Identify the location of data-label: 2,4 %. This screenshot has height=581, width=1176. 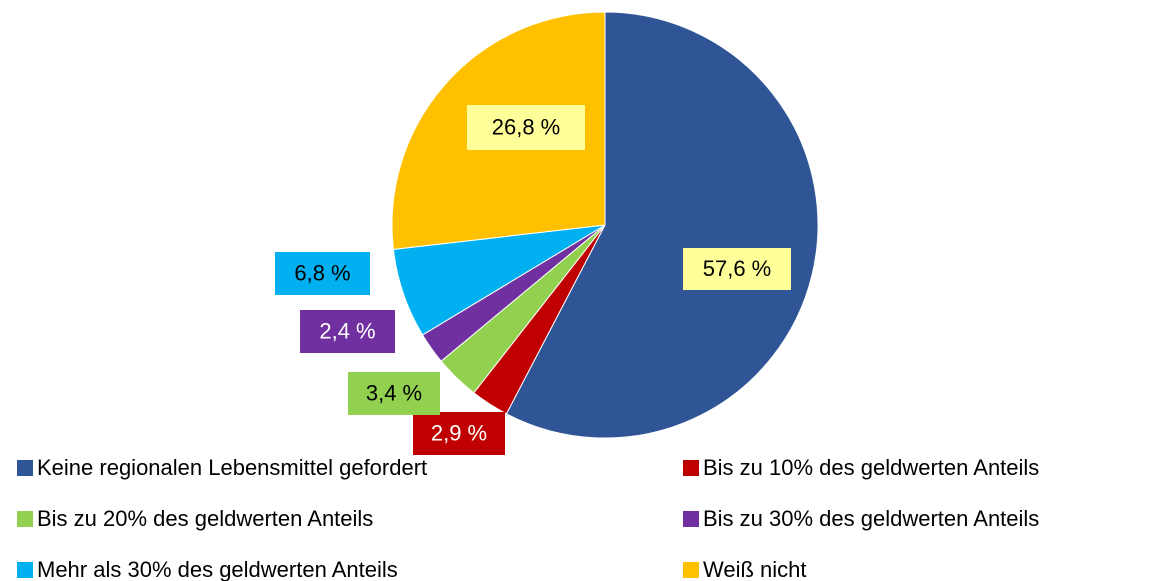
(347, 330).